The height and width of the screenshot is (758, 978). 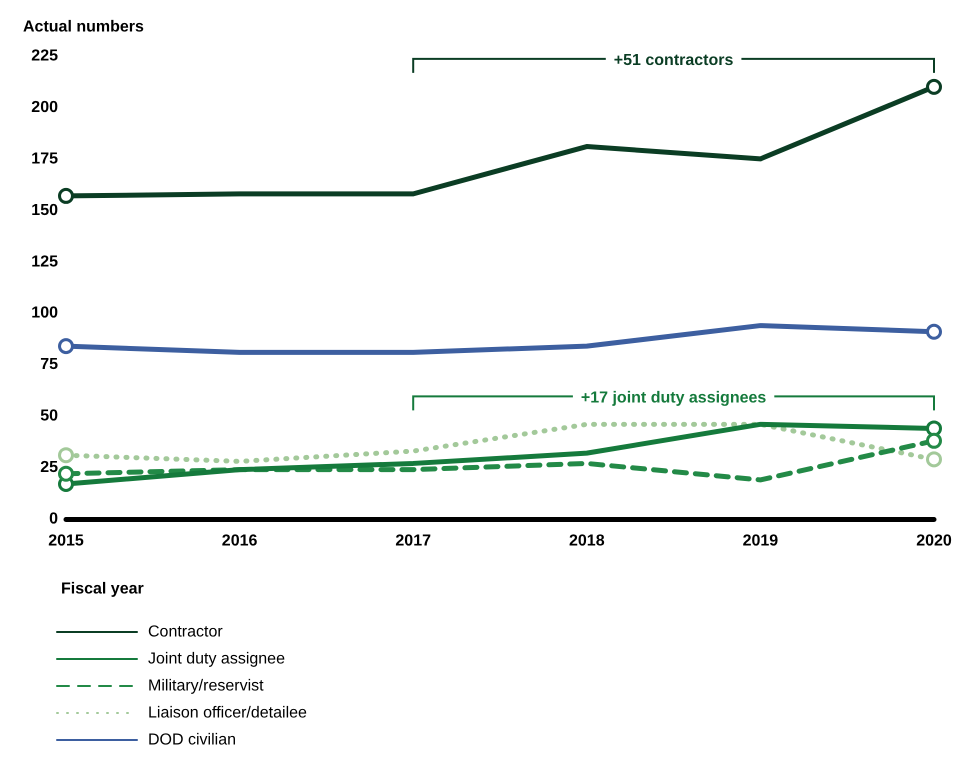 What do you see at coordinates (217, 659) in the screenshot?
I see `legend-label: Joint duty assignee` at bounding box center [217, 659].